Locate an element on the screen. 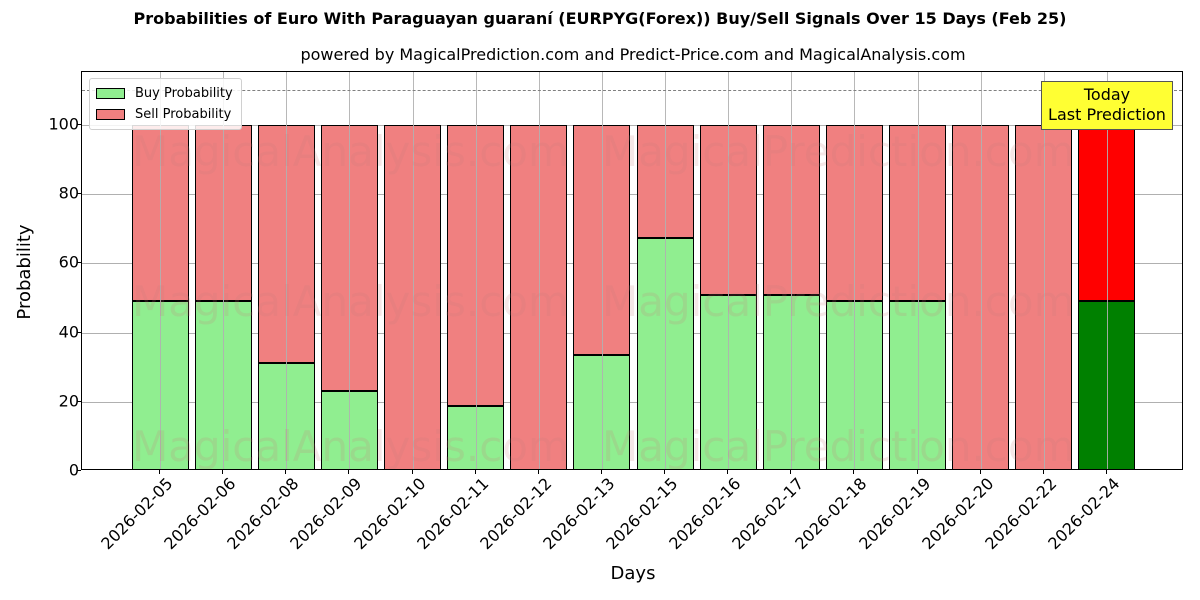 This screenshot has height=600, width=1200. legend-label-sell: Sell Probability is located at coordinates (183, 114).